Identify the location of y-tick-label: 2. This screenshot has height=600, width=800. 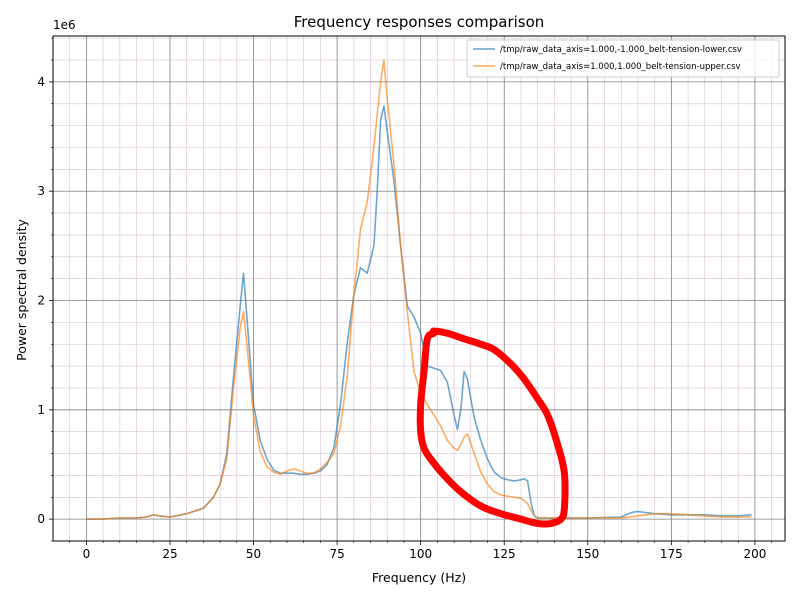
(41, 301).